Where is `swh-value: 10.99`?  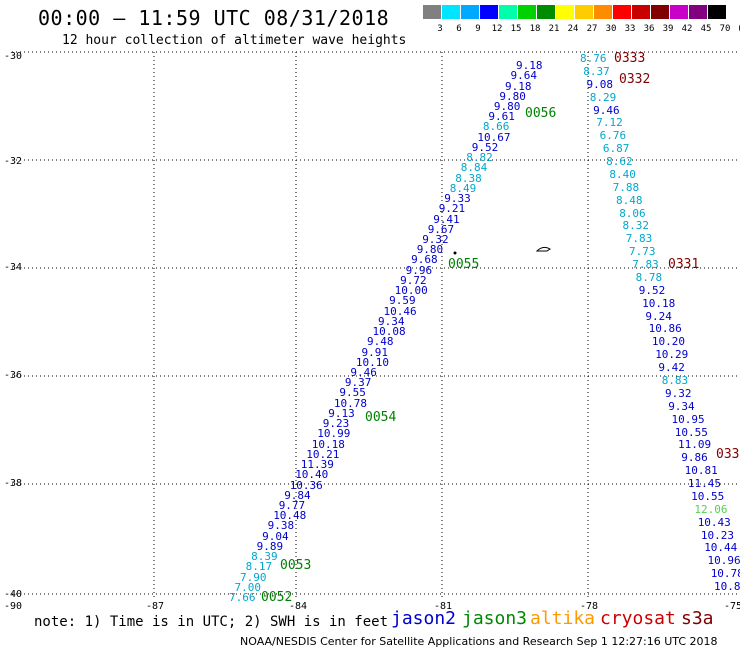 swh-value: 10.99 is located at coordinates (334, 434).